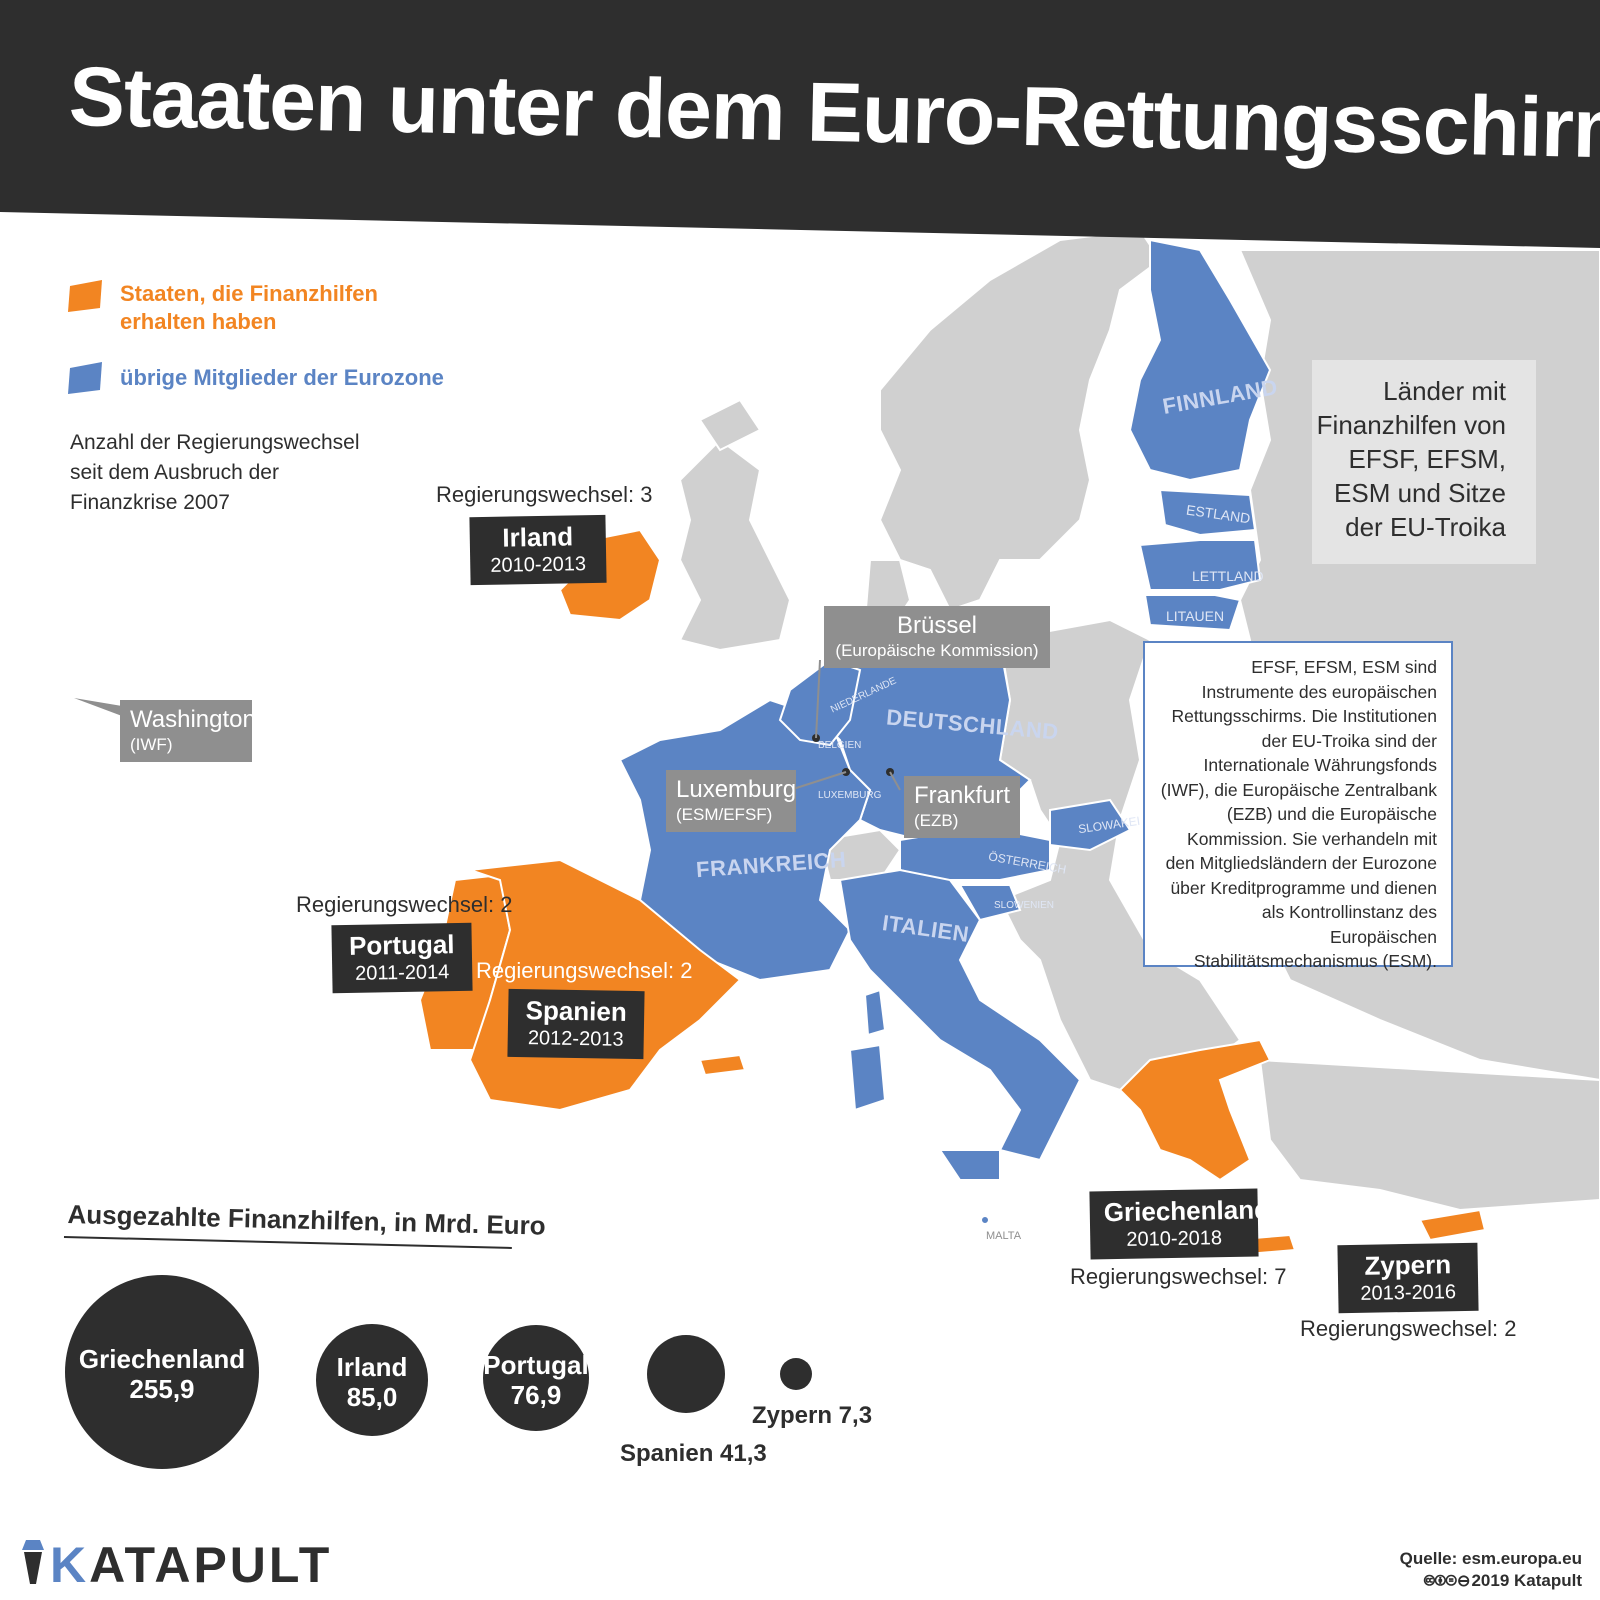  Describe the element at coordinates (162, 1389) in the screenshot. I see `bubble-value: 255,9` at that location.